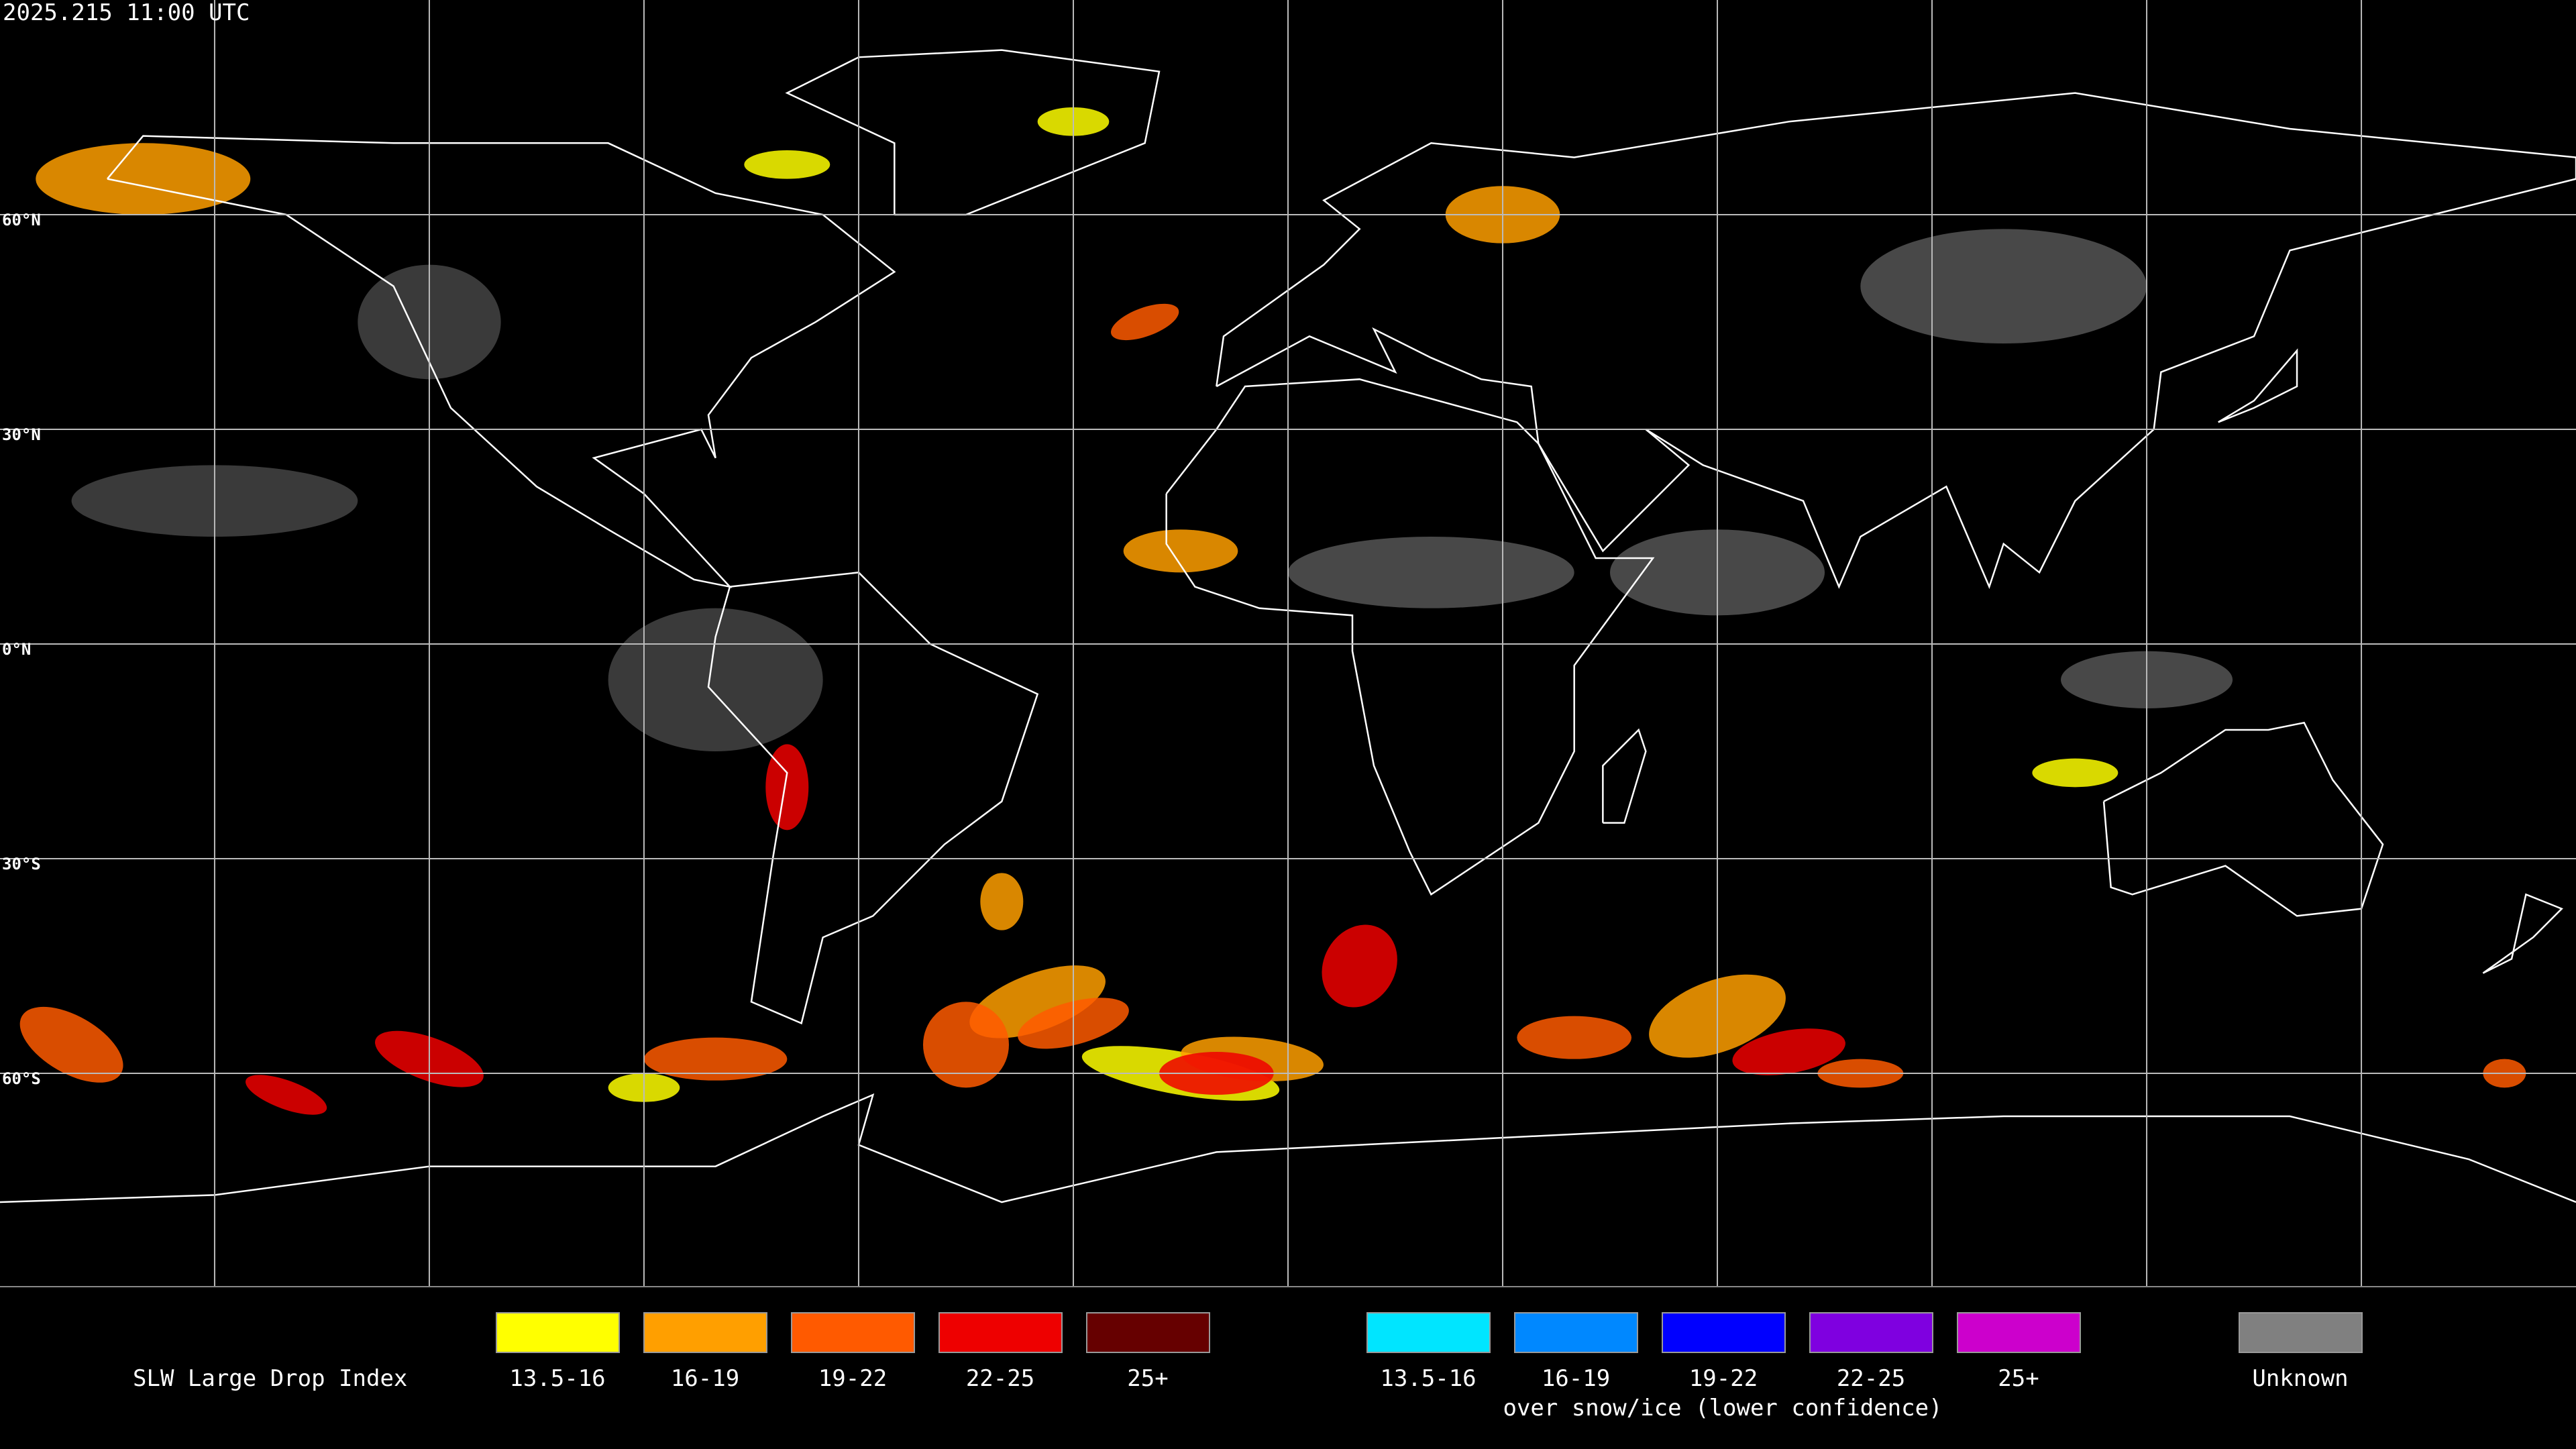 The image size is (2576, 1449). I want to click on latitude-label: 0°N, so click(16, 649).